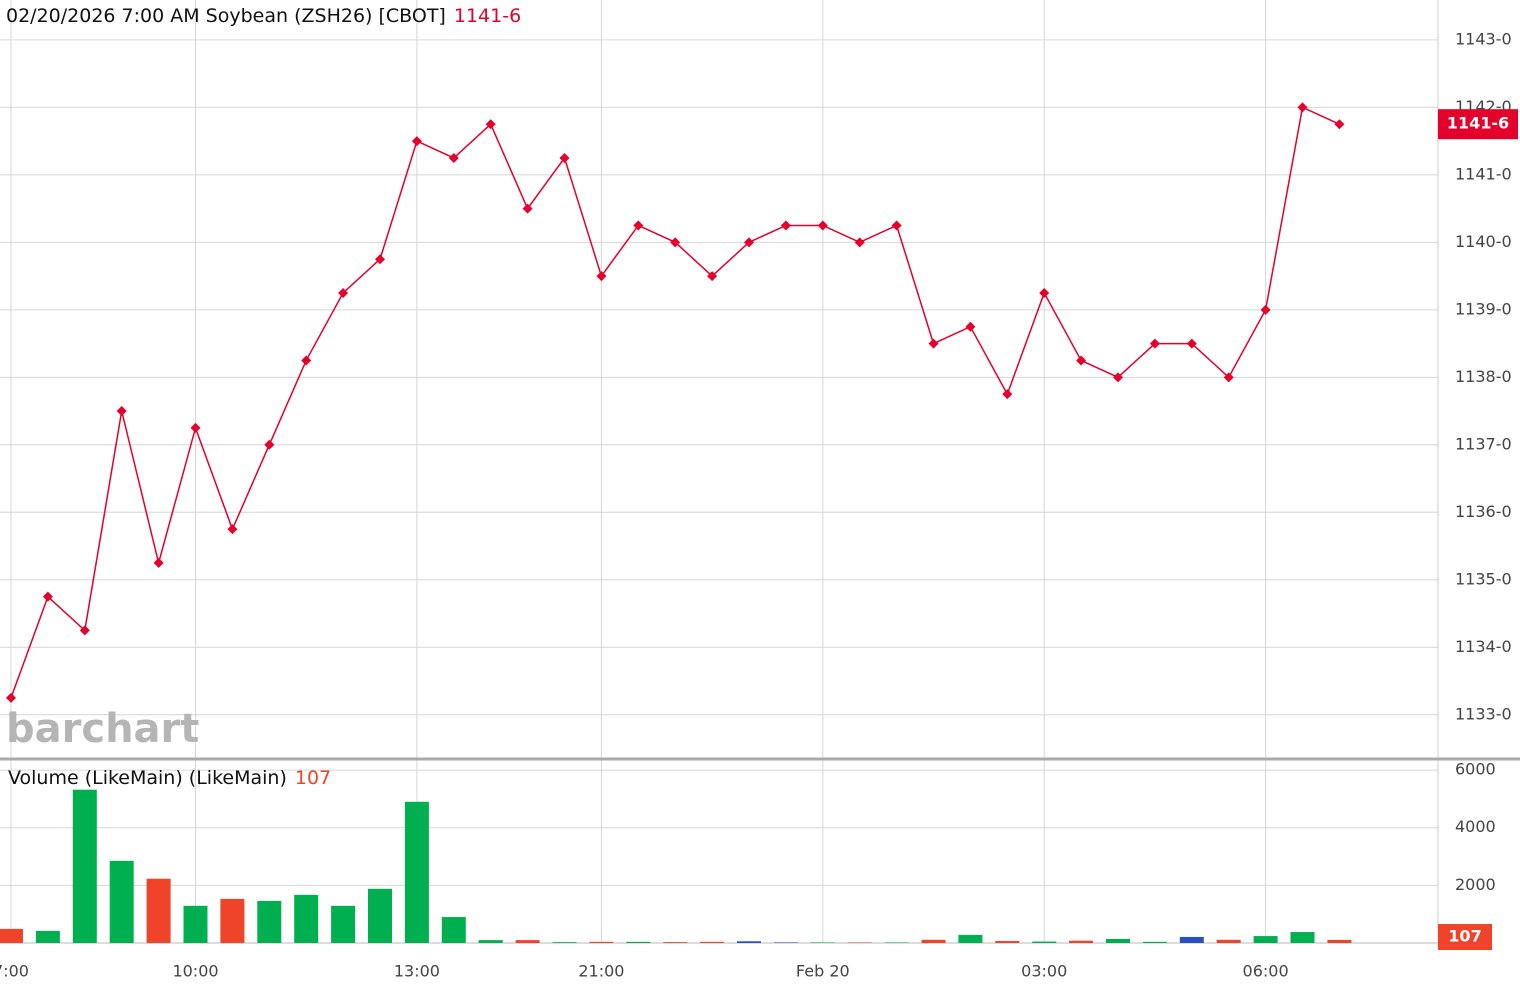 Image resolution: width=1520 pixels, height=992 pixels. I want to click on watermark: barchart, so click(102, 729).